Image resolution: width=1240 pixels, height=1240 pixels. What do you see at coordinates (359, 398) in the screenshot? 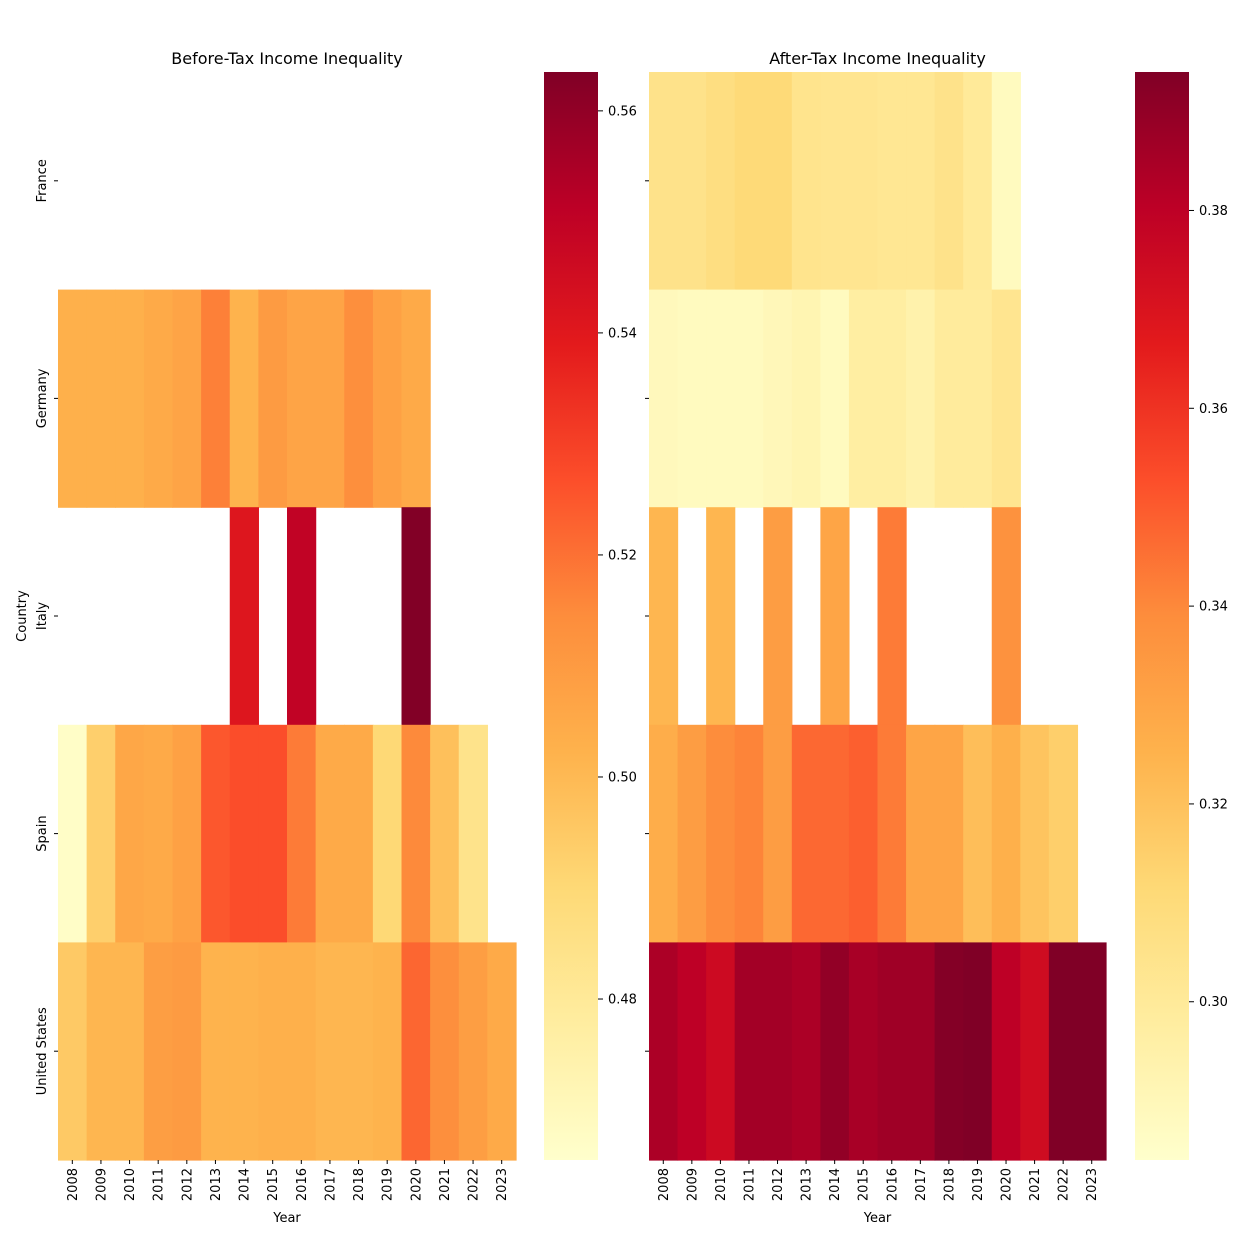
I see `heatmap-cell-before-tax-germany-2018` at bounding box center [359, 398].